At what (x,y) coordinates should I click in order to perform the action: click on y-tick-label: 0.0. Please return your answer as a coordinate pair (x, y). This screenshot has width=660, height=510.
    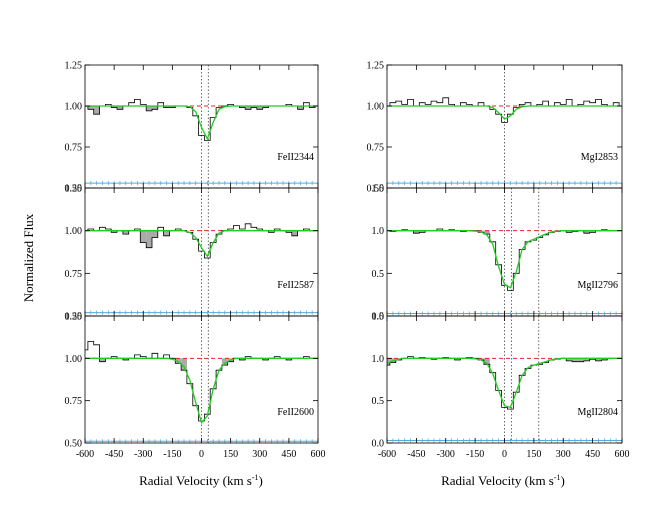
    Looking at the image, I should click on (378, 317).